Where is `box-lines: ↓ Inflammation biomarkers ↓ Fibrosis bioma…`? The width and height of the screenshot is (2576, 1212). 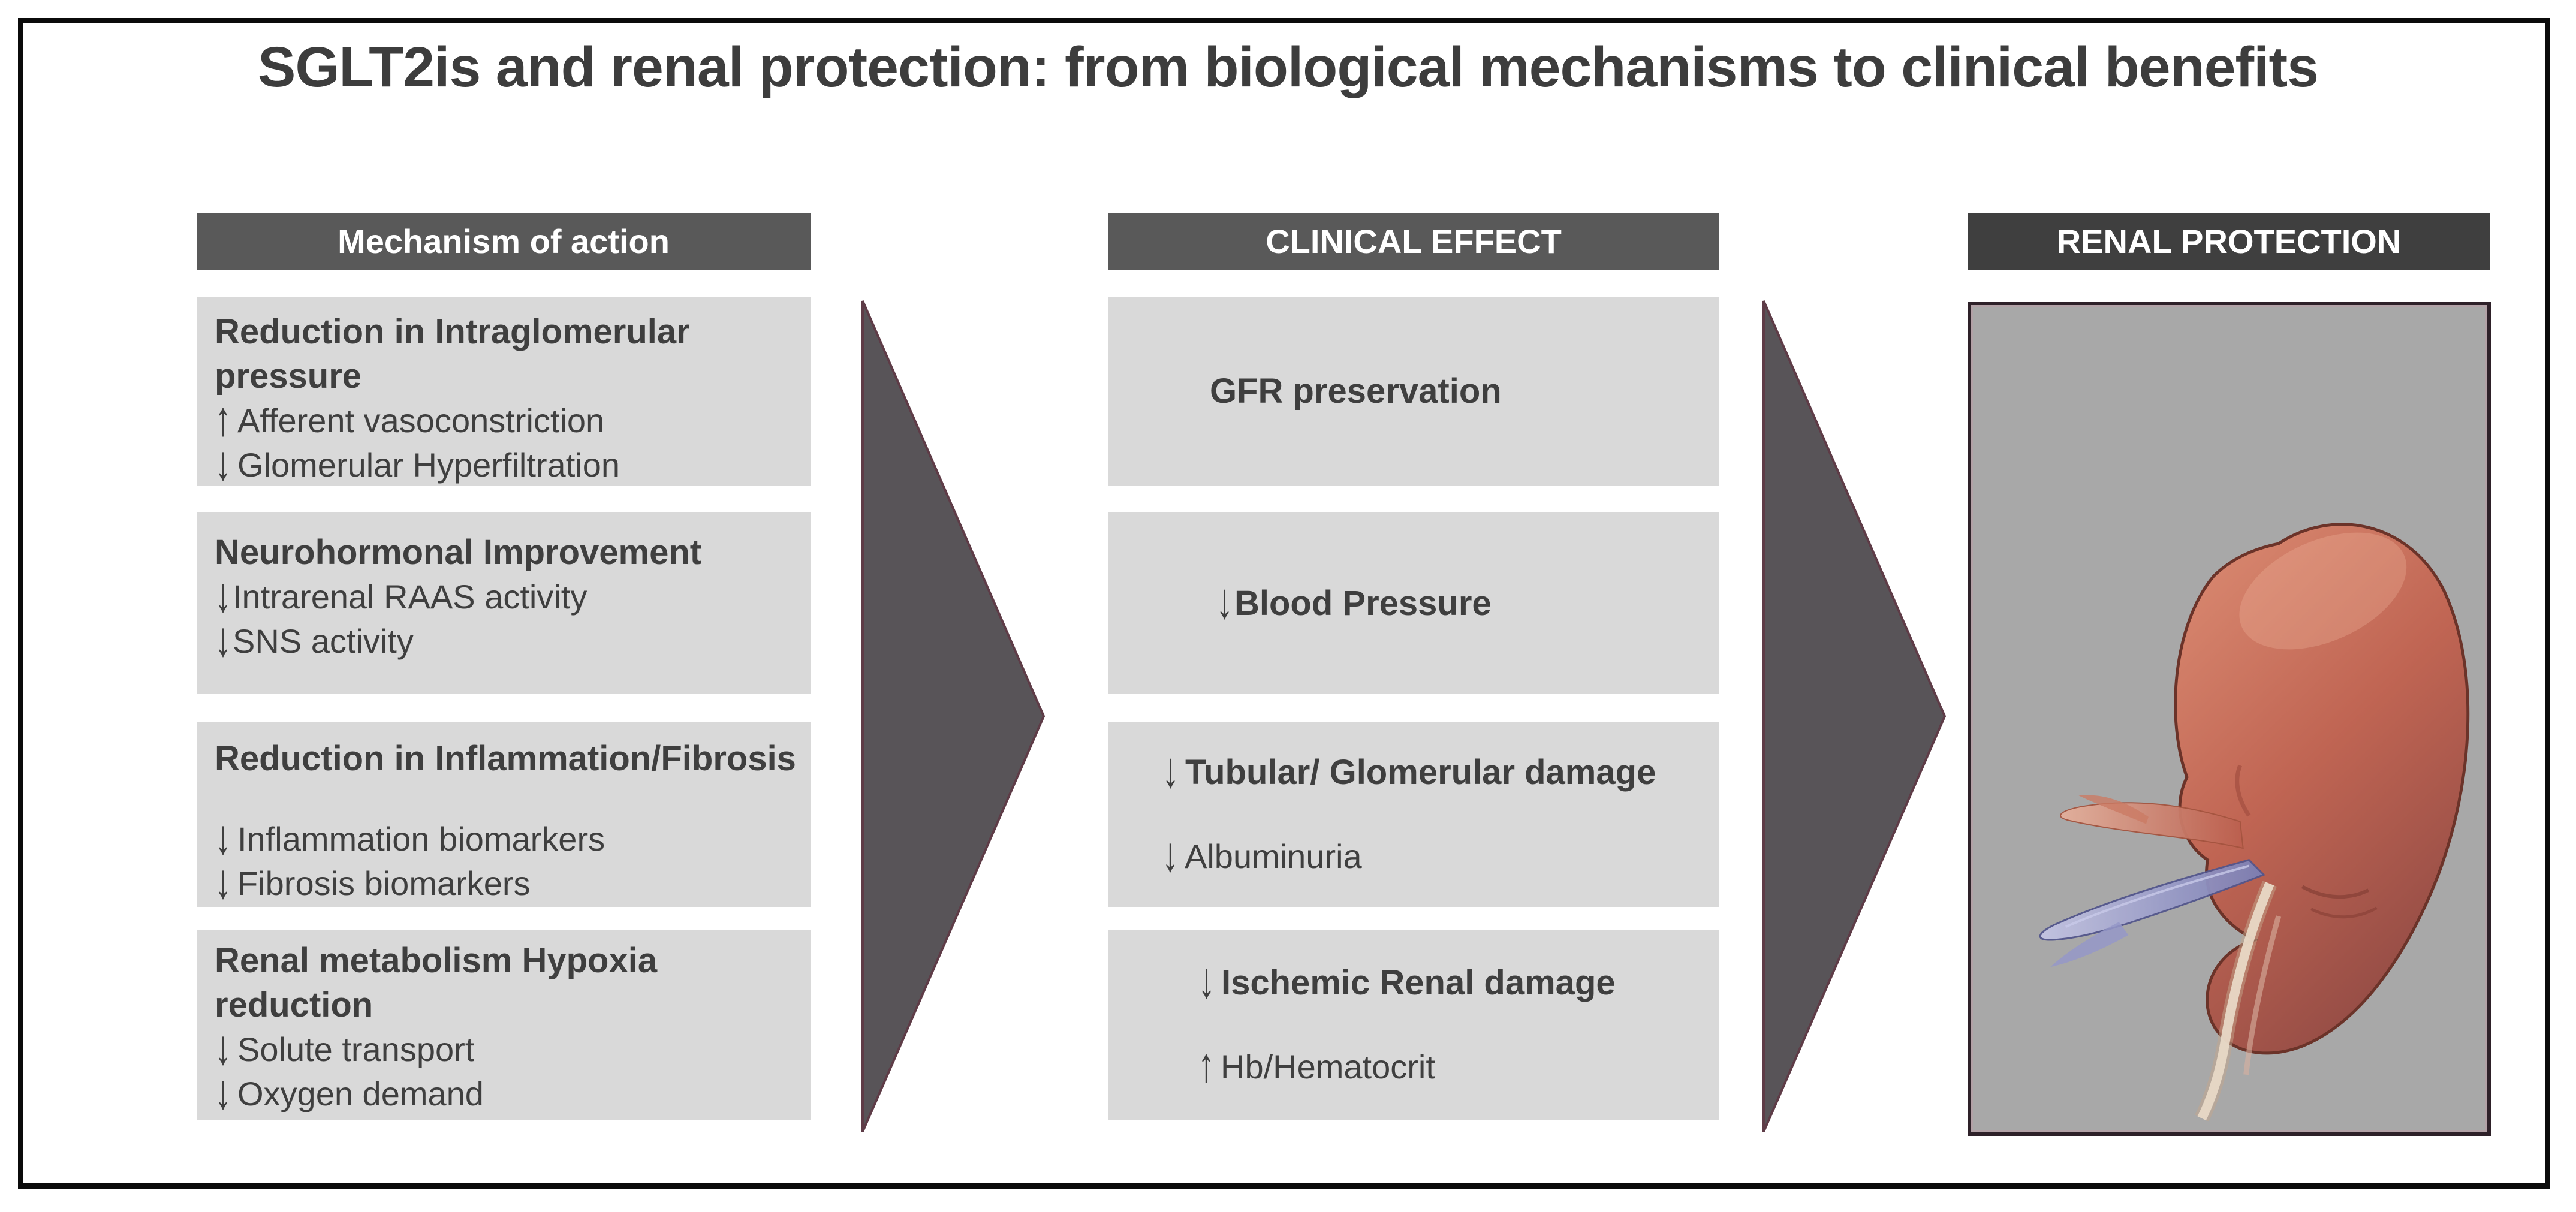
box-lines: ↓ Inflammation biomarkers ↓ Fibrosis bioma… is located at coordinates (507, 859).